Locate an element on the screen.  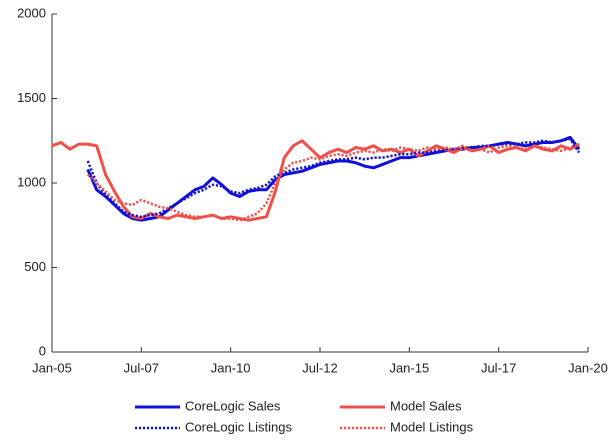
y-tick-label: 0 is located at coordinates (42, 350).